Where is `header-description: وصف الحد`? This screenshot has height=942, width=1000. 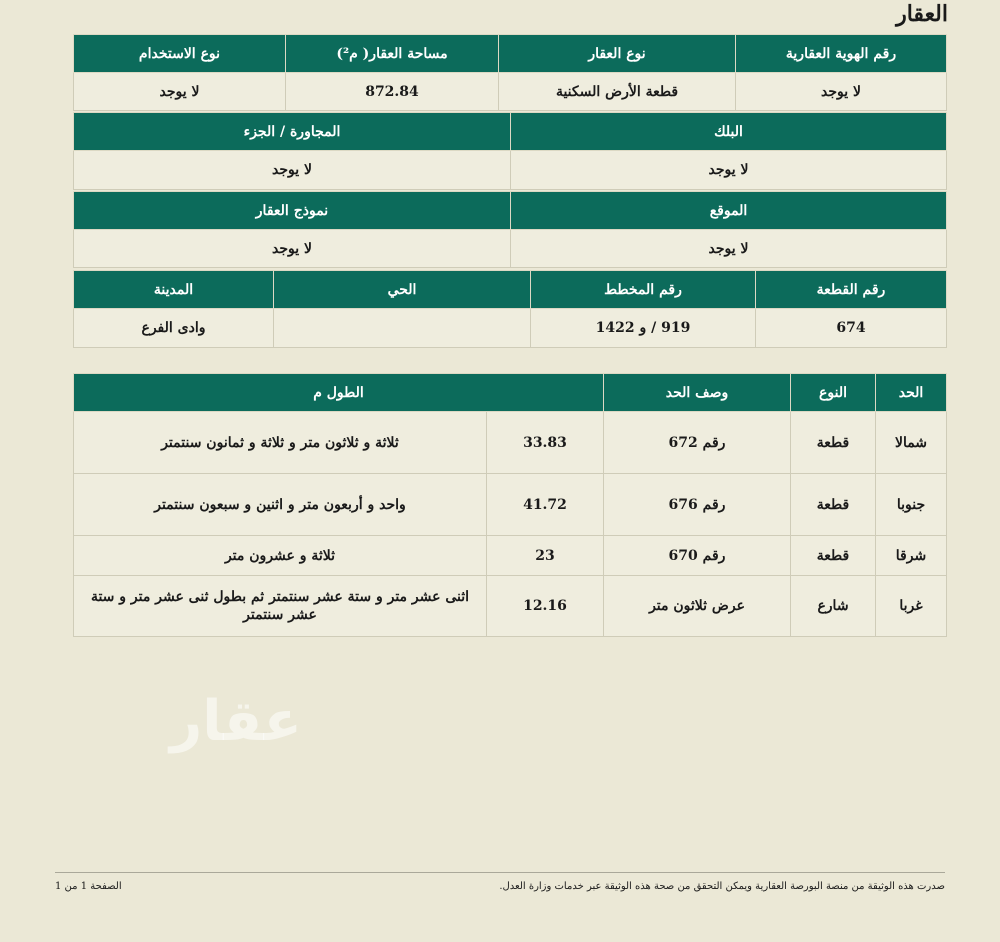
header-description: وصف الحد is located at coordinates (697, 392).